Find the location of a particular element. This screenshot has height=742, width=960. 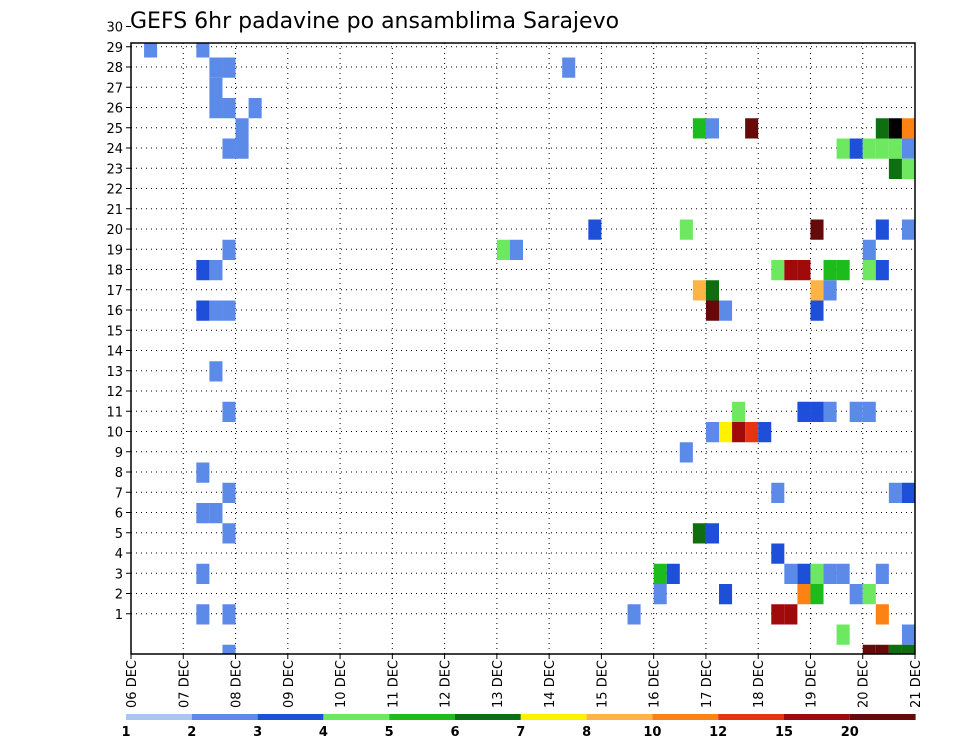

x-tick-label: 07 DEC is located at coordinates (184, 684).